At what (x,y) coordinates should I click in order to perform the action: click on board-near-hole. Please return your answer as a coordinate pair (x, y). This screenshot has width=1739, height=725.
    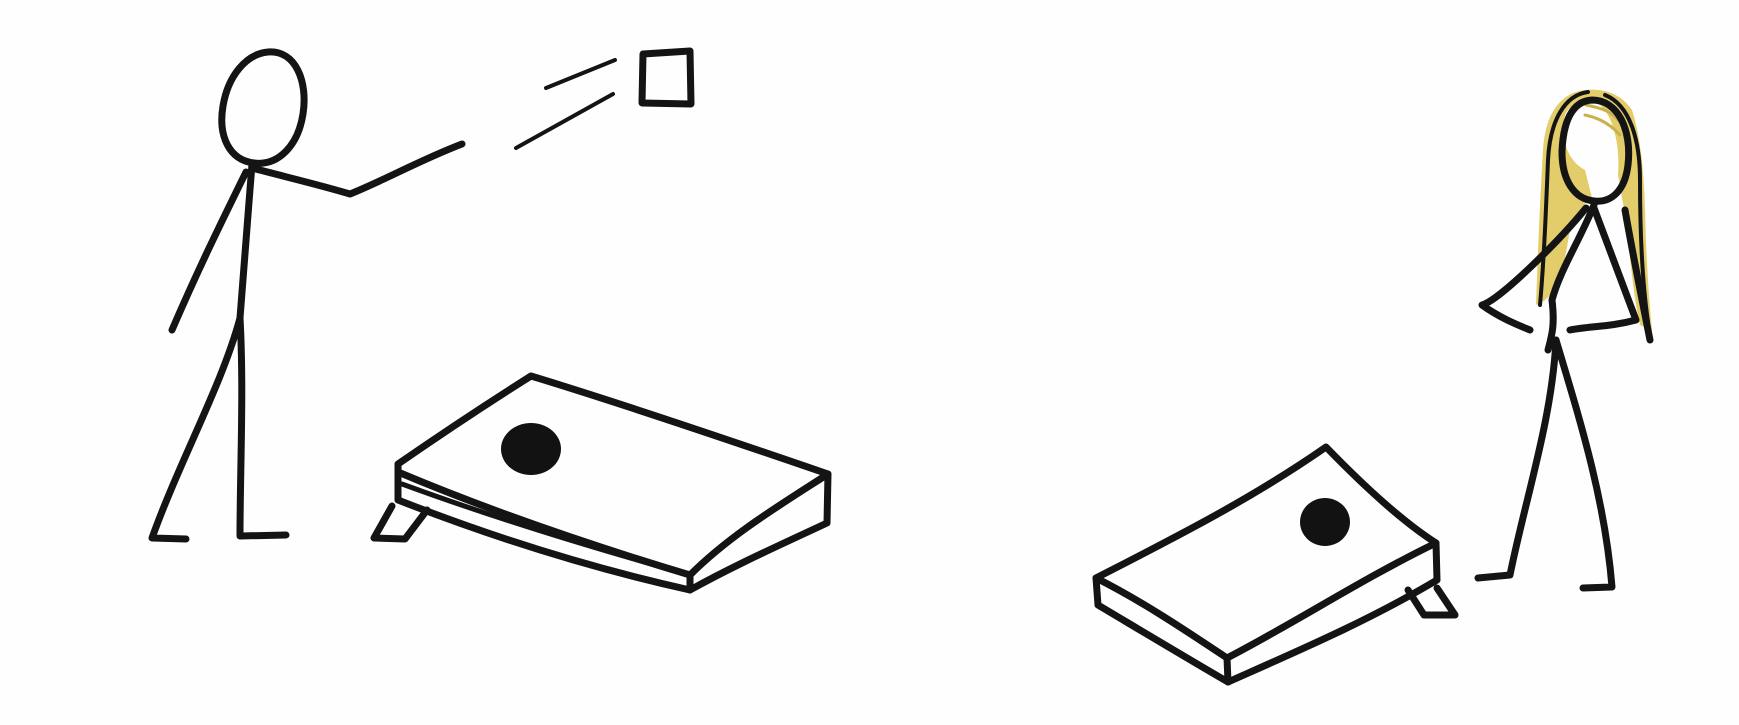
    Looking at the image, I should click on (531, 449).